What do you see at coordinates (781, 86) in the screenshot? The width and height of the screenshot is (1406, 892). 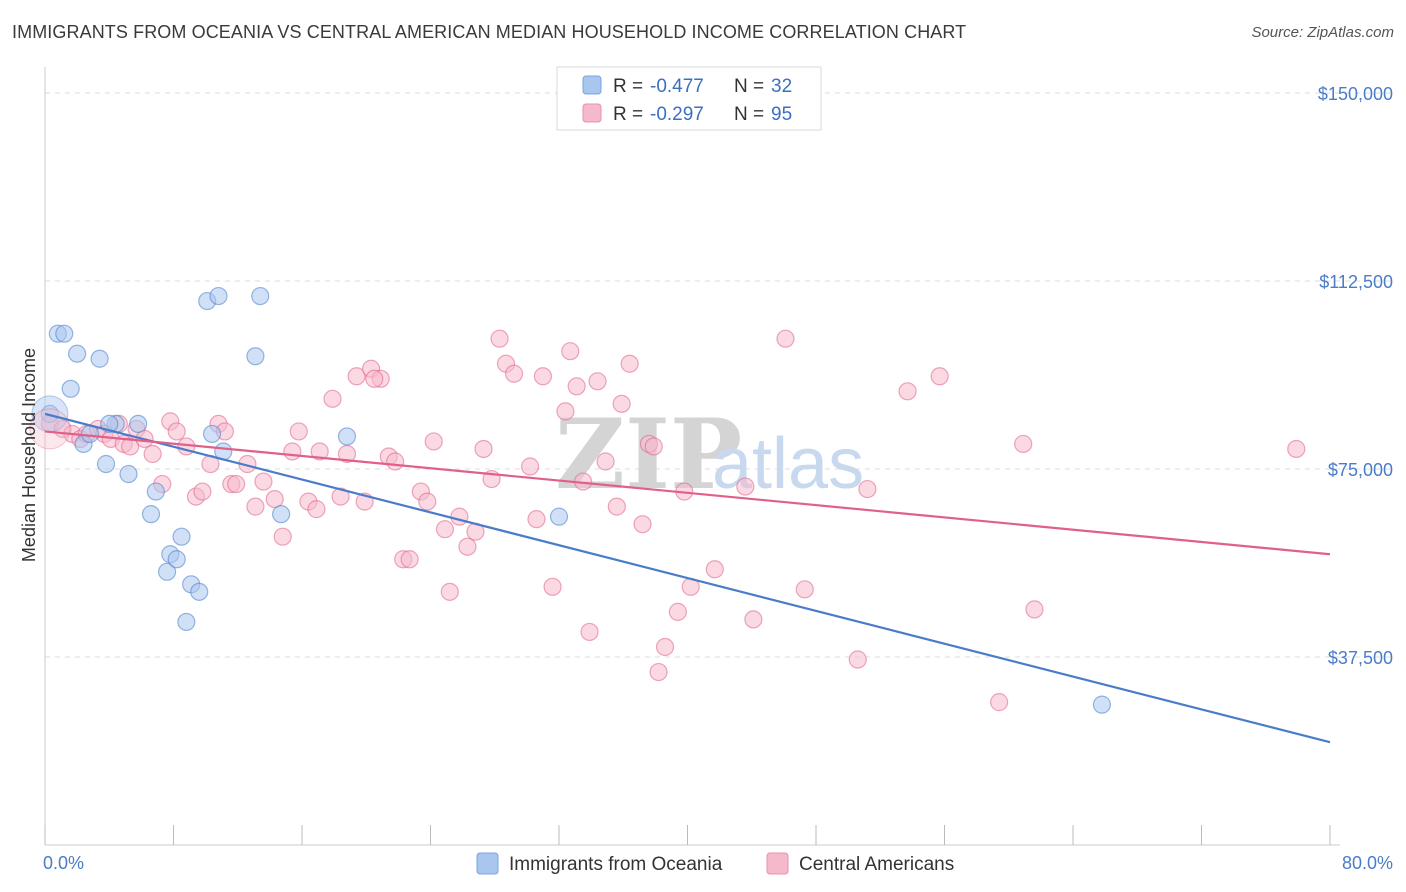 I see `legend-n-value: 32` at bounding box center [781, 86].